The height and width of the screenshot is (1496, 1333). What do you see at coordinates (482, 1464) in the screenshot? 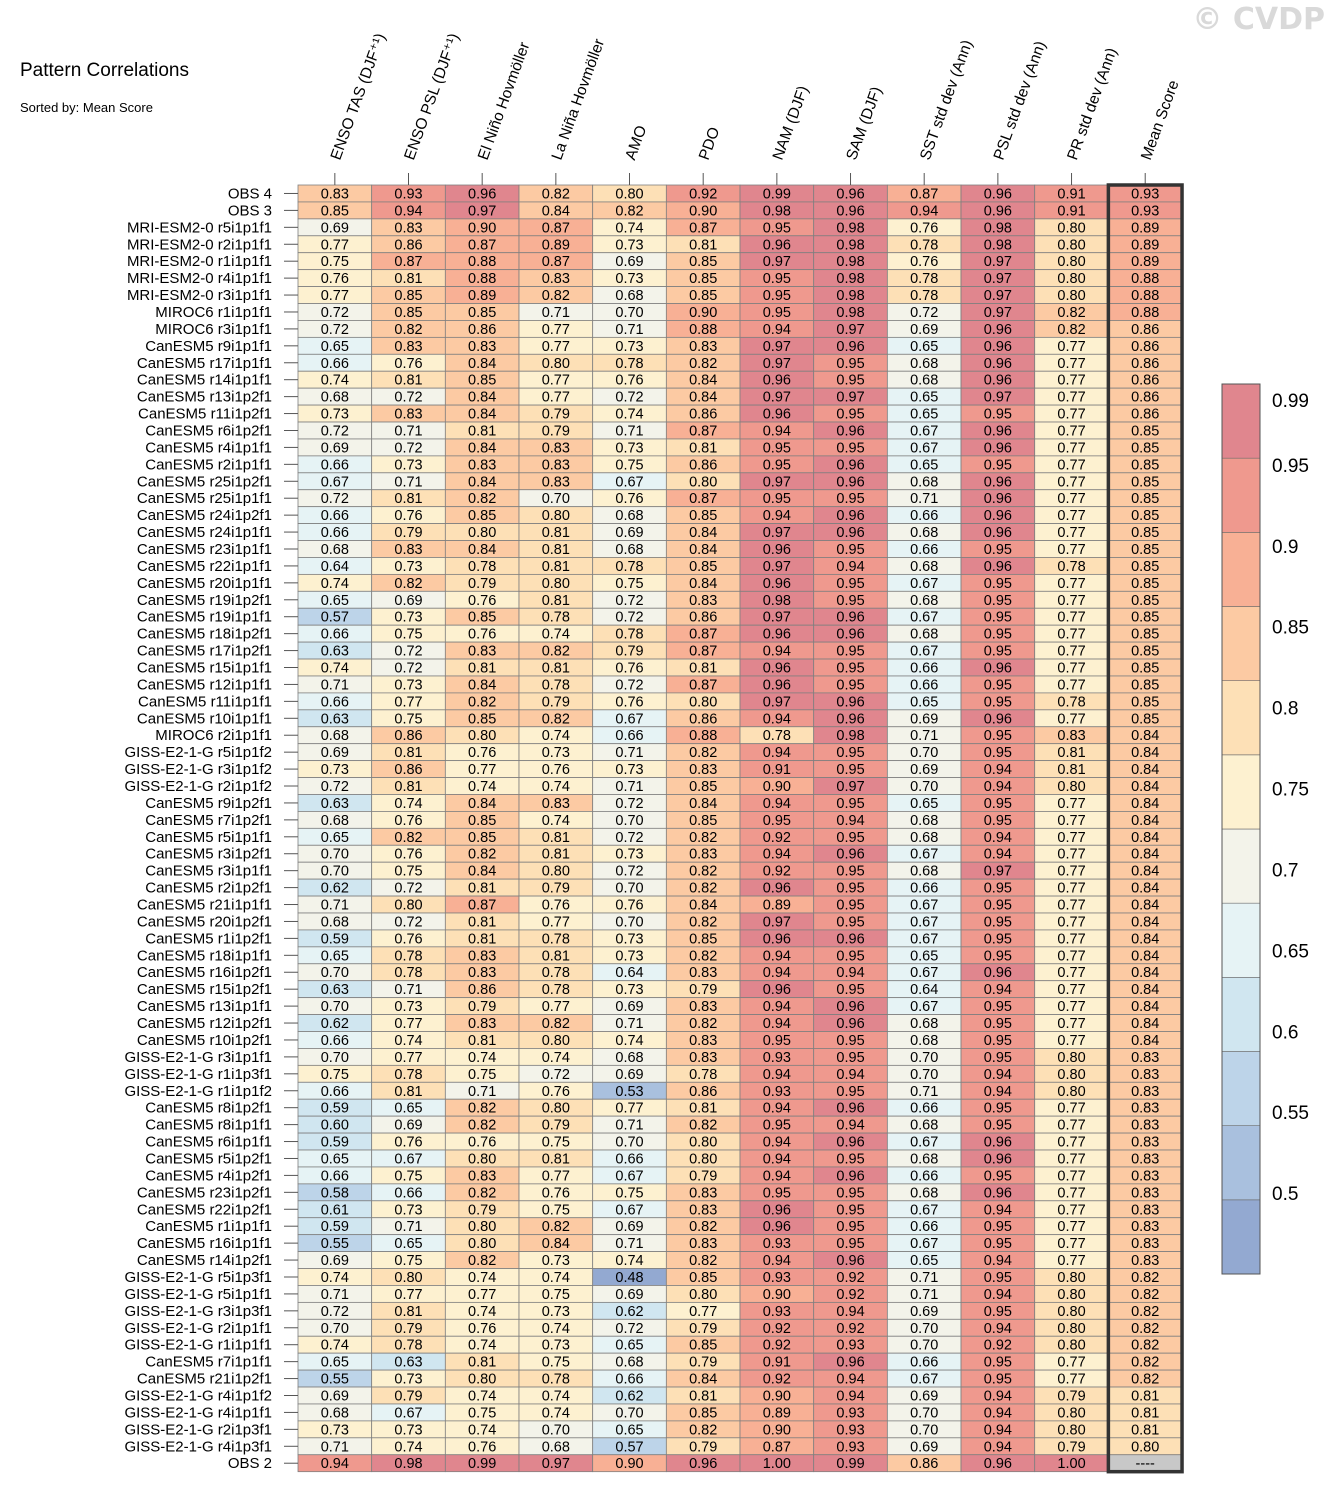
I see `cell-value: 0.99` at bounding box center [482, 1464].